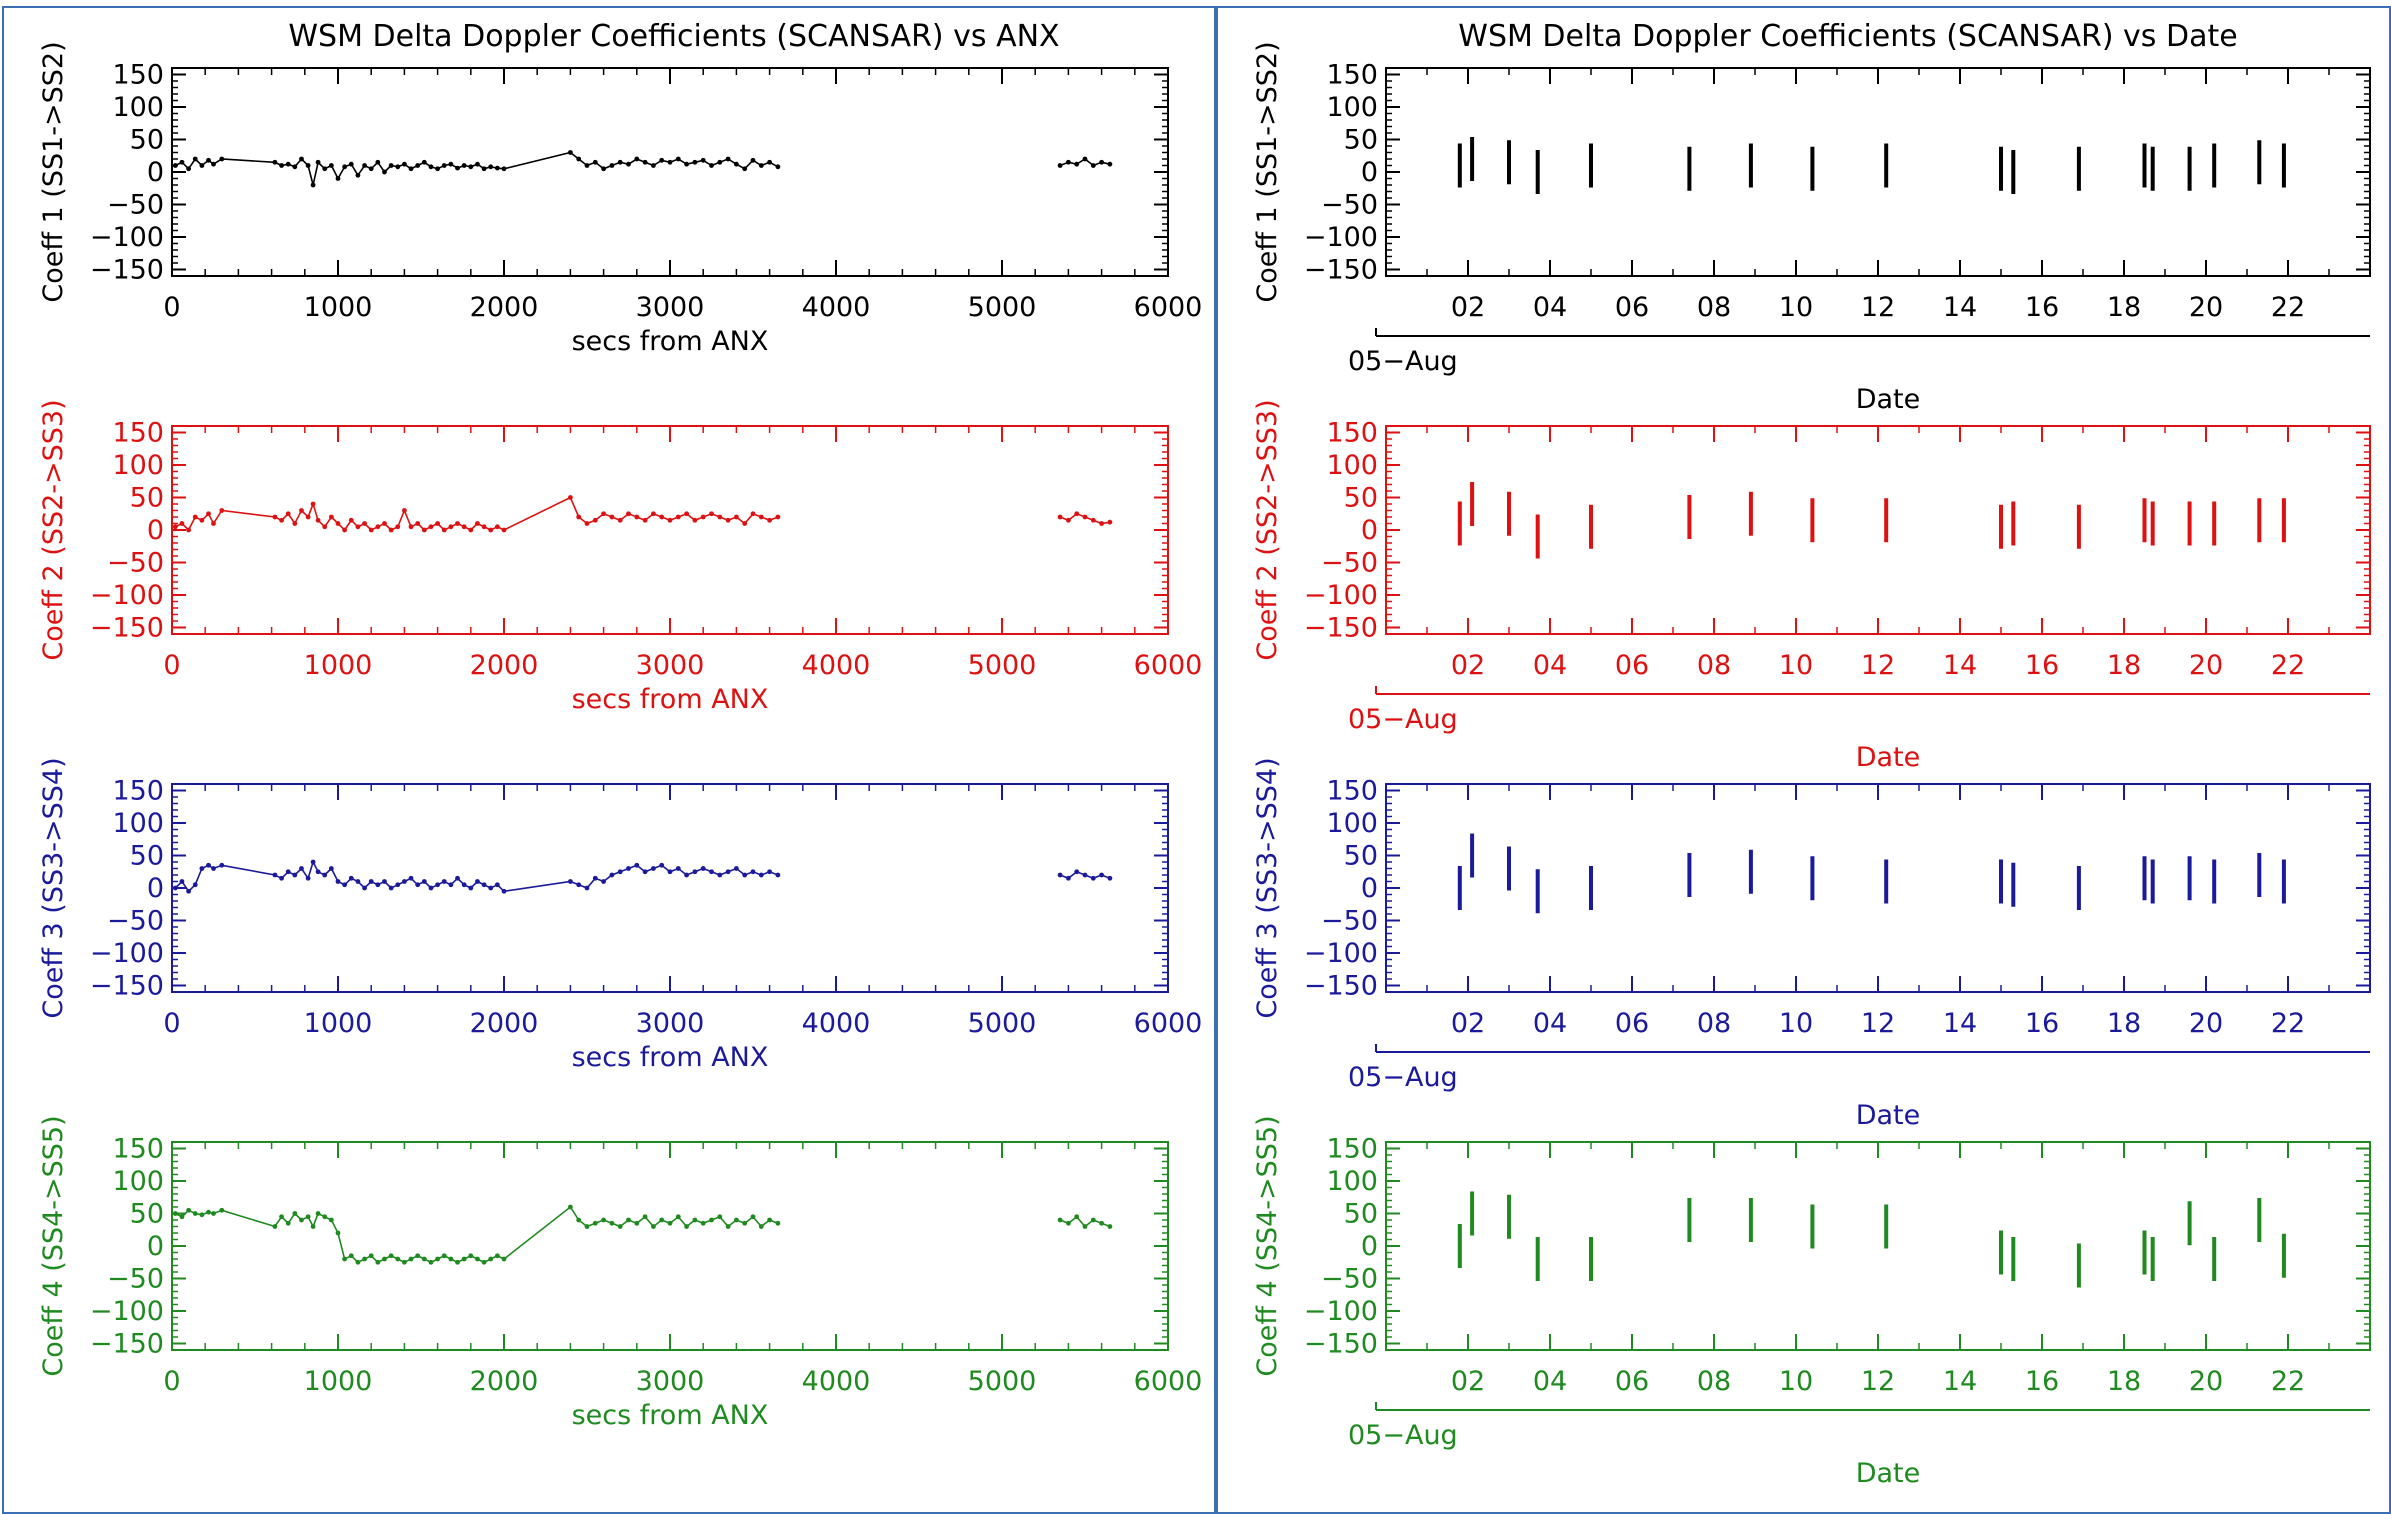 The height and width of the screenshot is (1514, 2391). What do you see at coordinates (1878, 888) in the screenshot?
I see `plot-frame` at bounding box center [1878, 888].